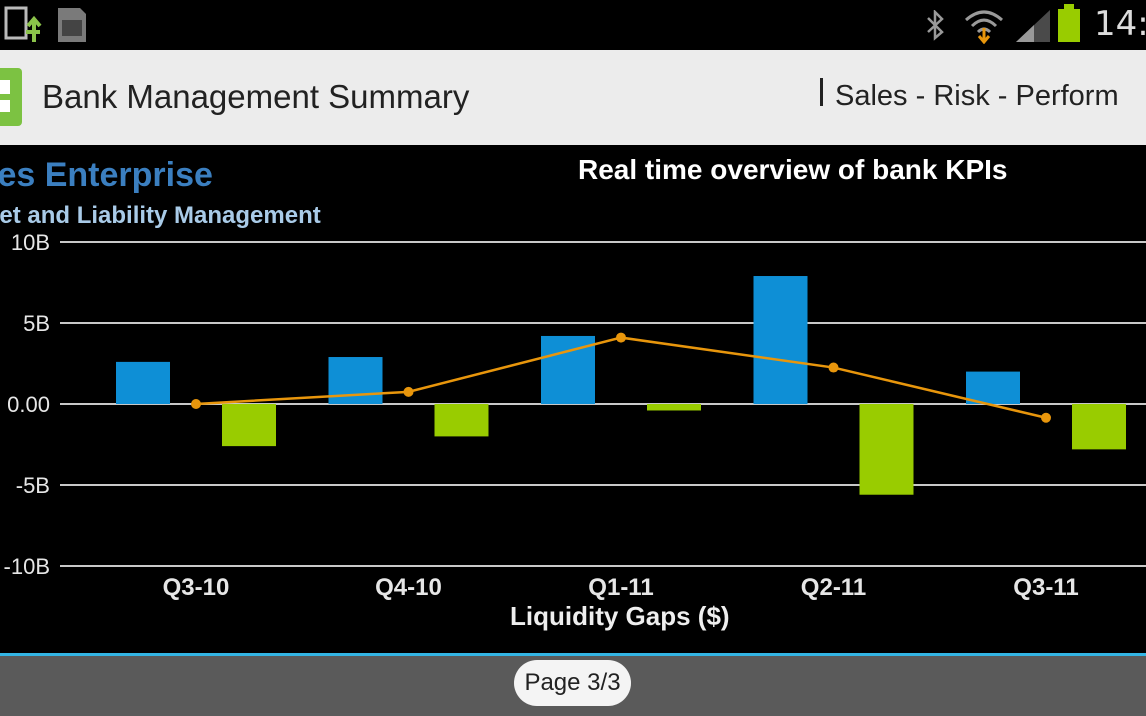 Image resolution: width=1146 pixels, height=716 pixels. I want to click on x-tick-label: Q4-10, so click(408, 587).